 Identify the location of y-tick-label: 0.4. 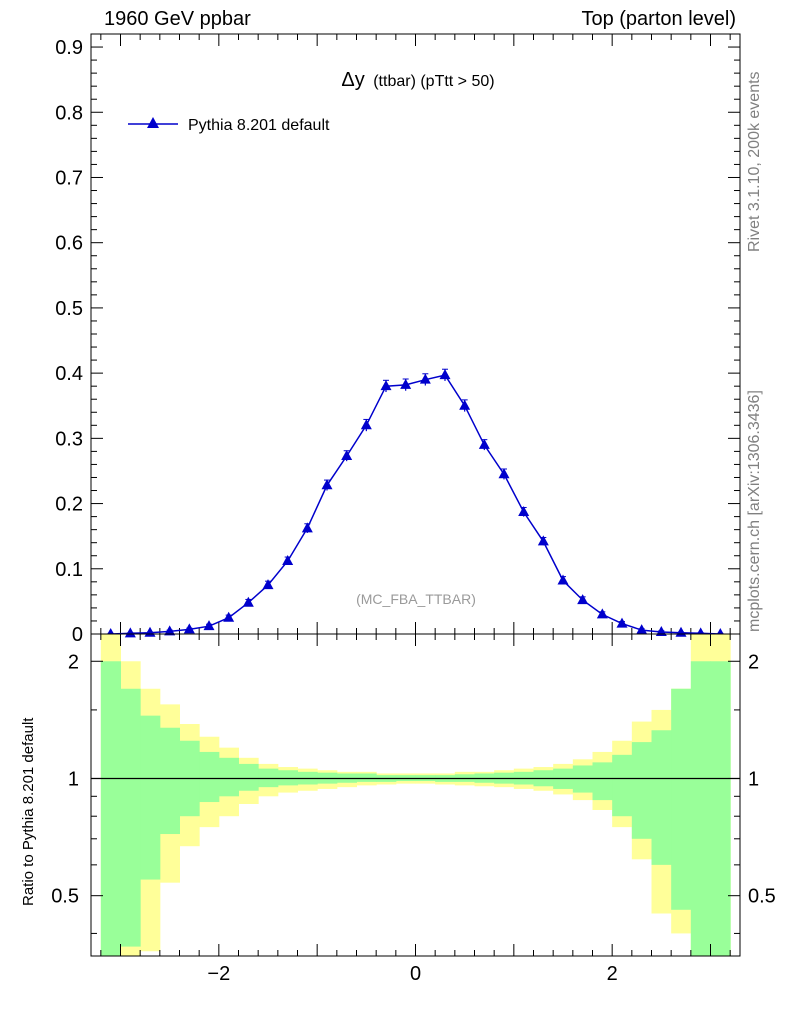
(69, 374).